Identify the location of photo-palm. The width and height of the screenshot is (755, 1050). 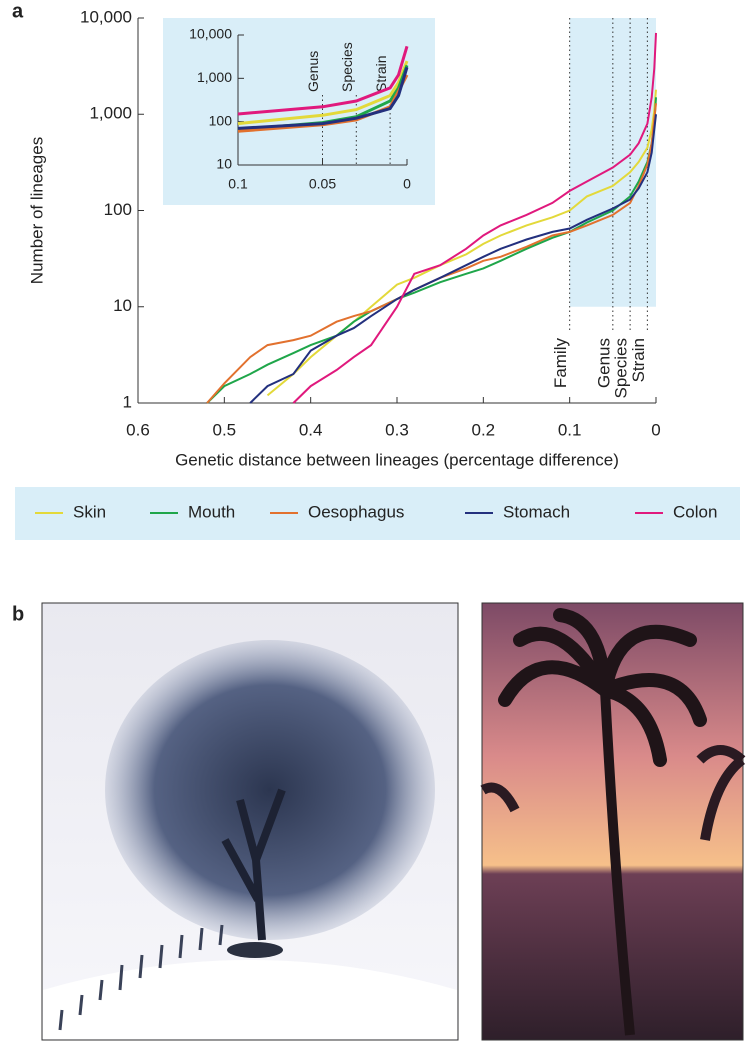
(613, 821).